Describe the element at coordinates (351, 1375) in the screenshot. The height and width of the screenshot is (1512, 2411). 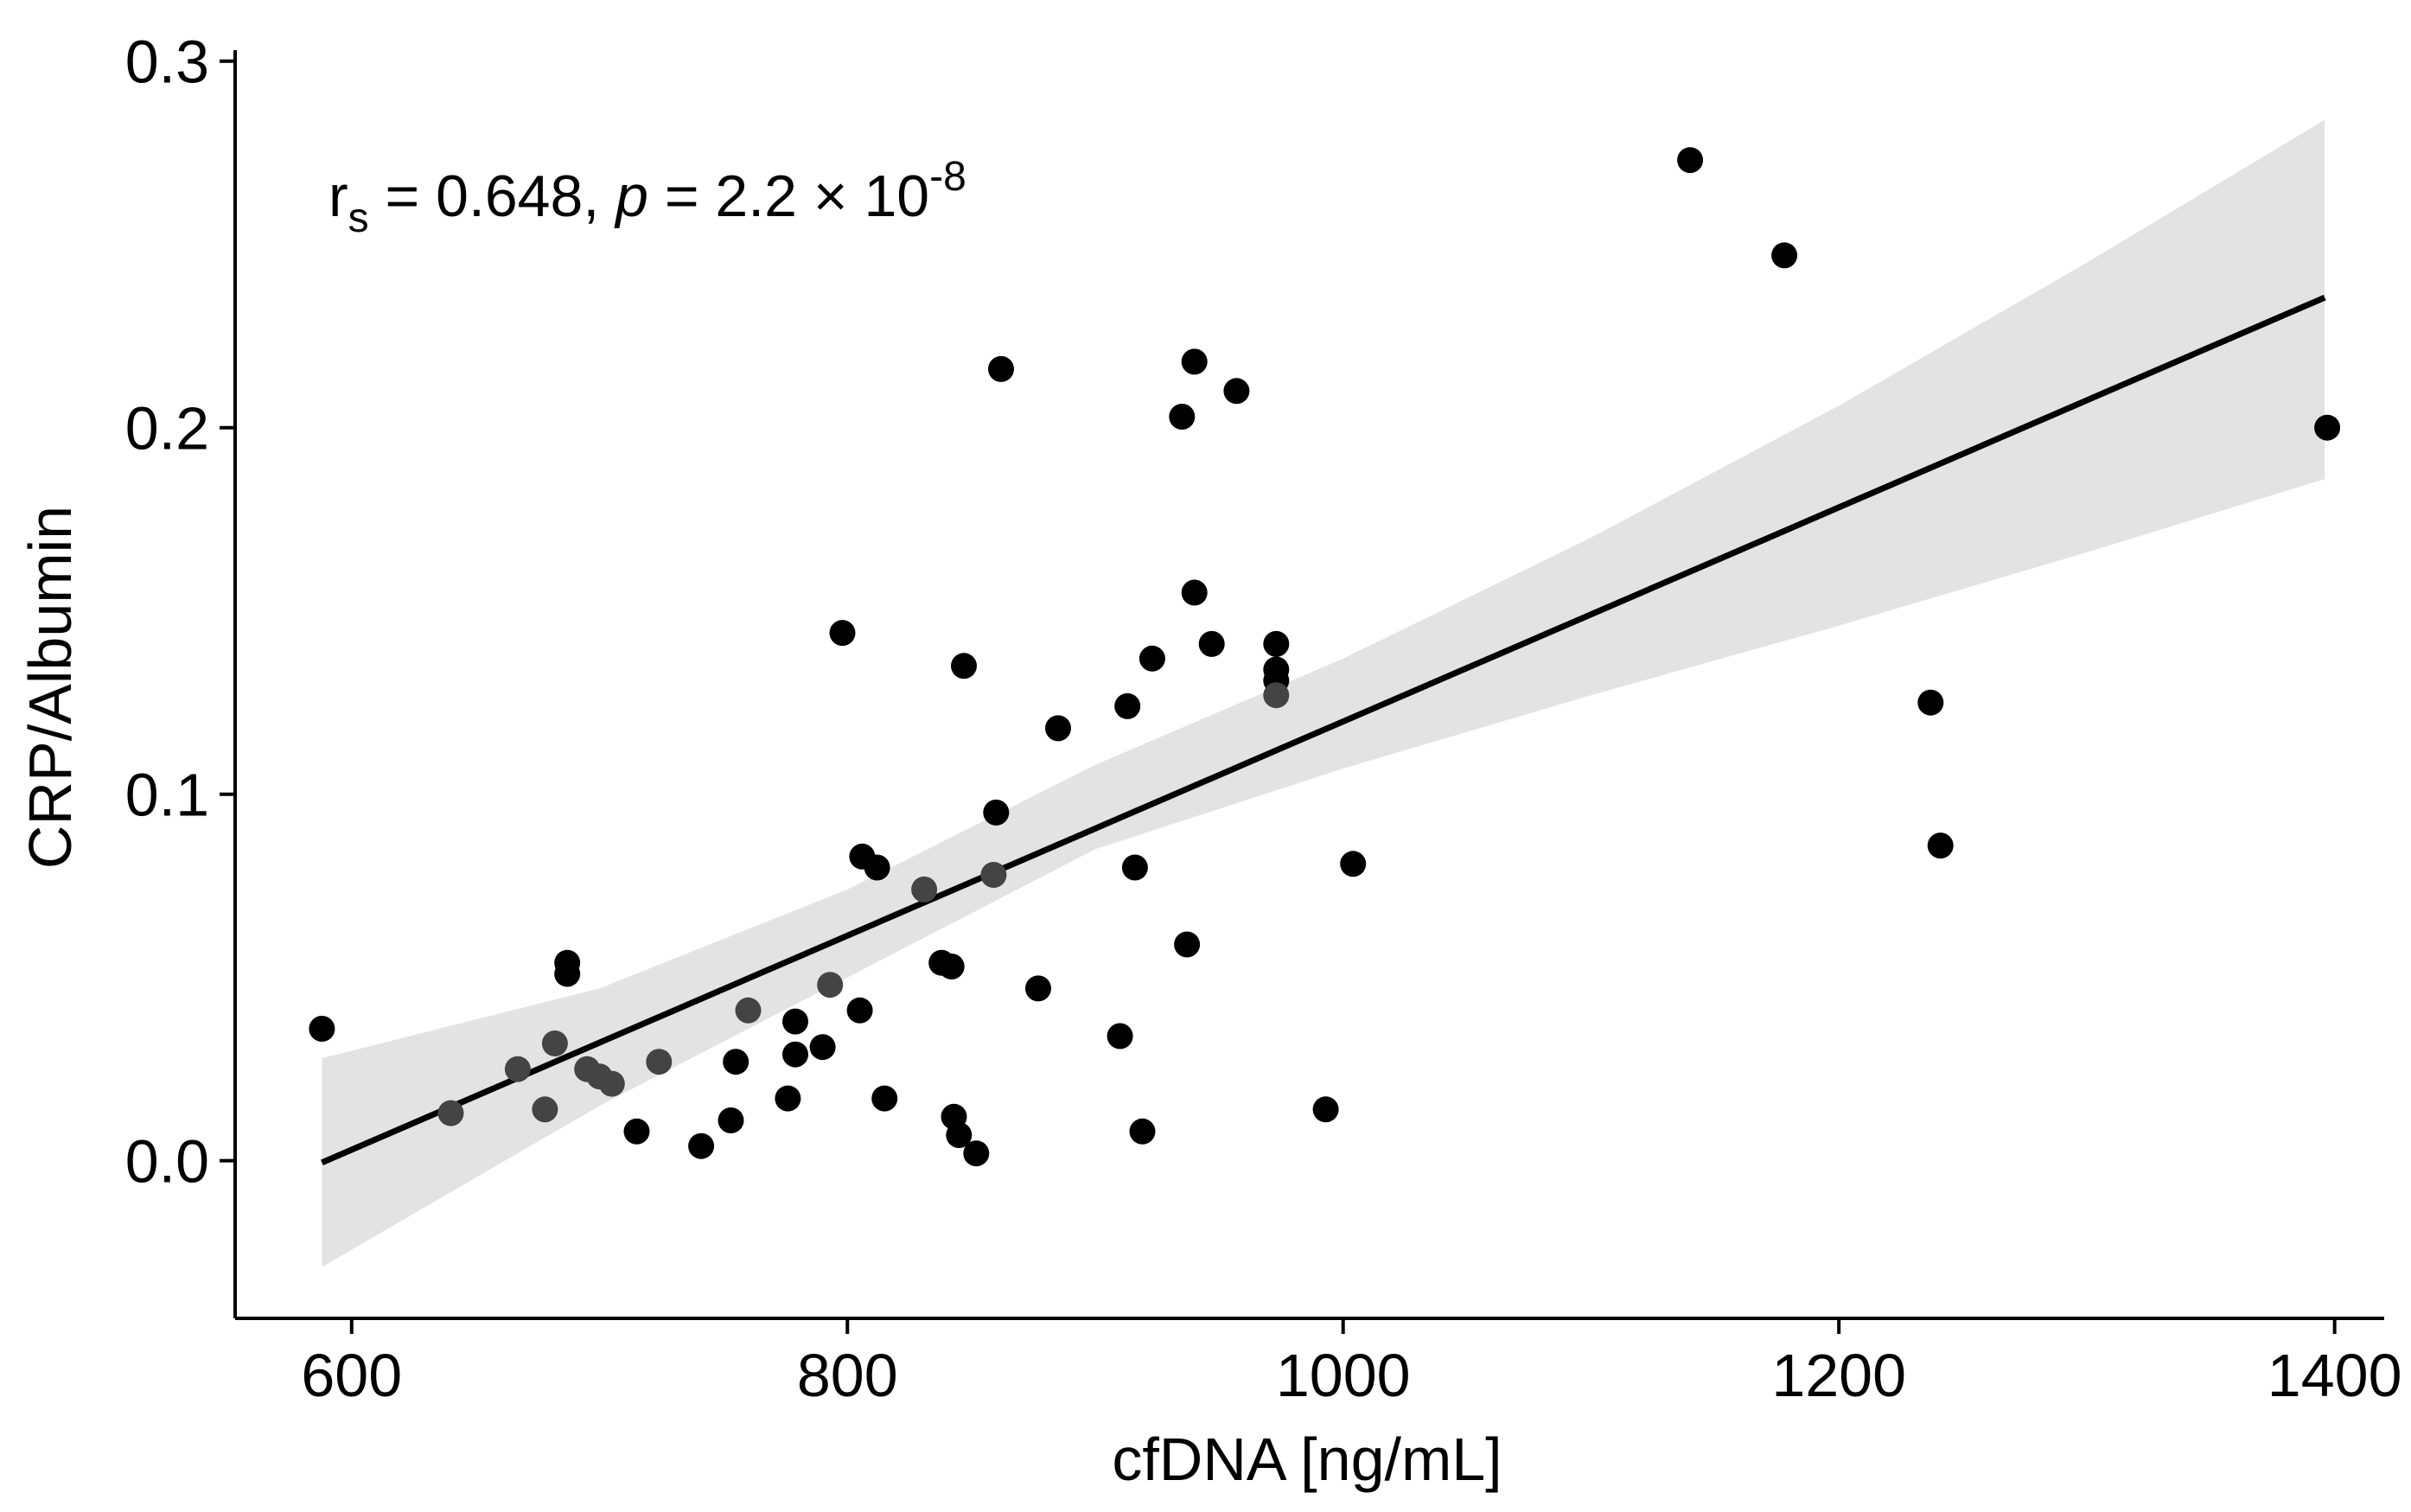
I see `x-tick-label: 600` at that location.